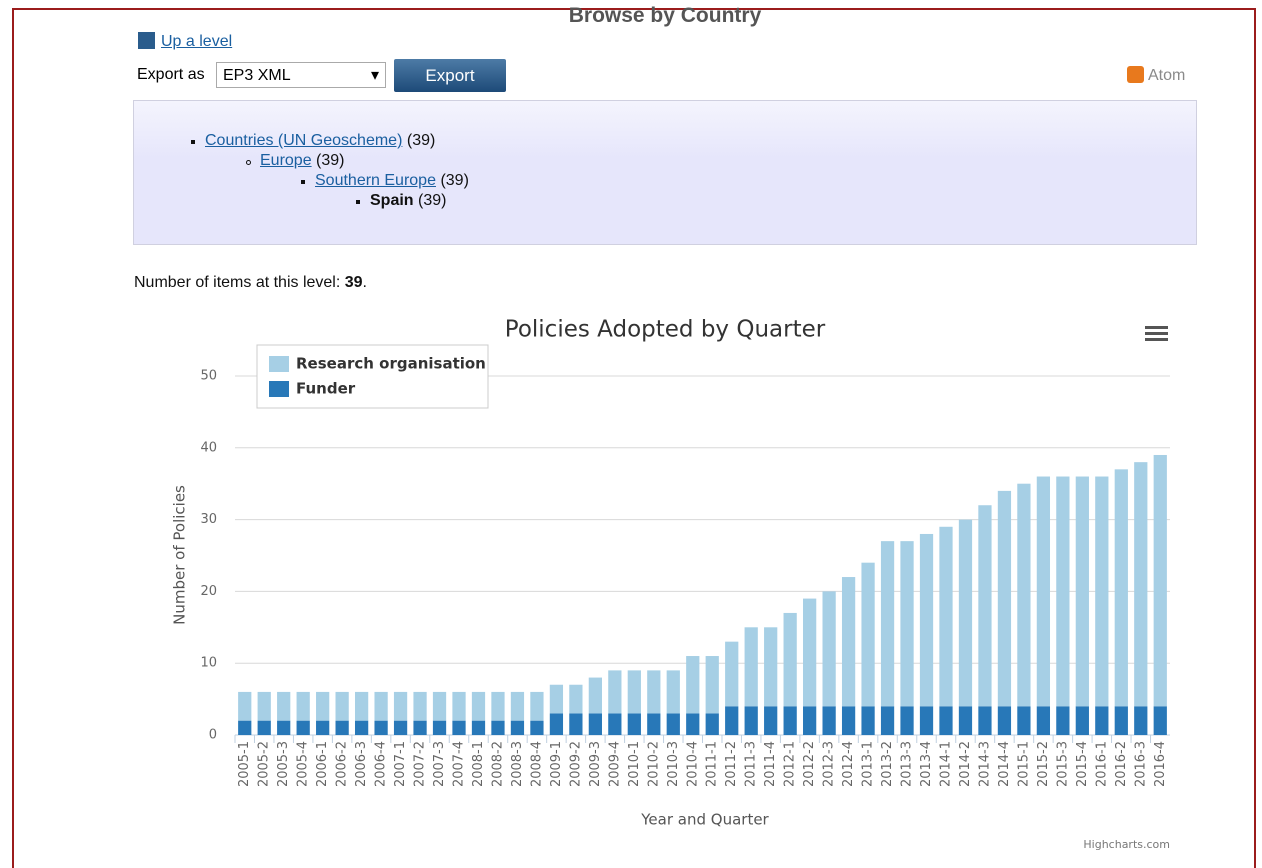 The height and width of the screenshot is (868, 1262). I want to click on export-select: EP3 XML, so click(301, 75).